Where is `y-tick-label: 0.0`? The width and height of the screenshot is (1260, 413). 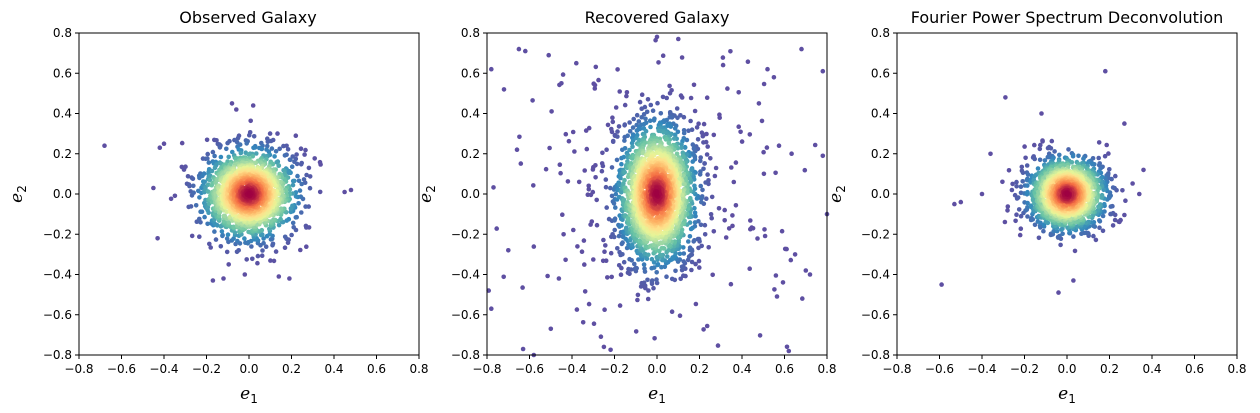
y-tick-label: 0.0 is located at coordinates (470, 194).